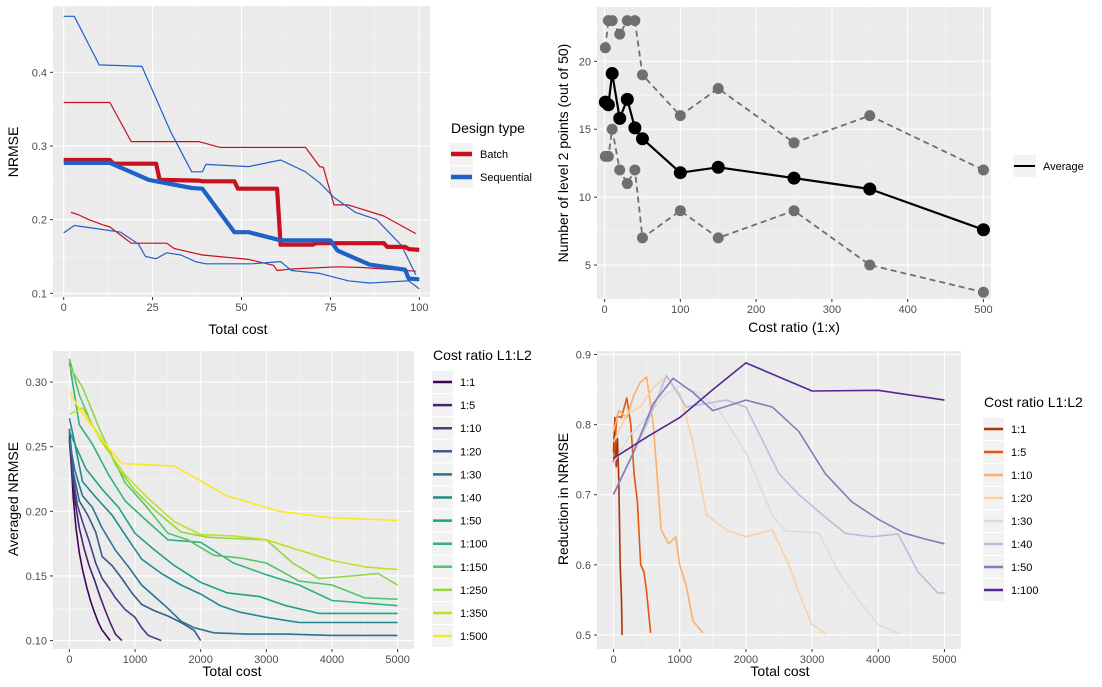 This screenshot has height=687, width=1102. I want to click on legend-label: 1:100, so click(474, 545).